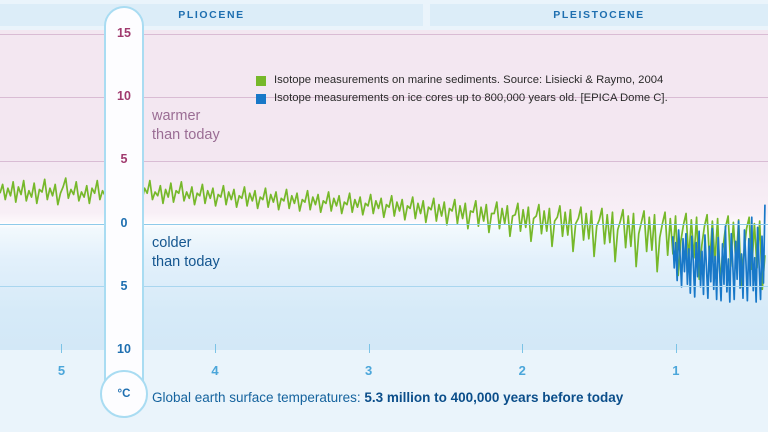  I want to click on thermometer-unit-label: °C, so click(124, 394).